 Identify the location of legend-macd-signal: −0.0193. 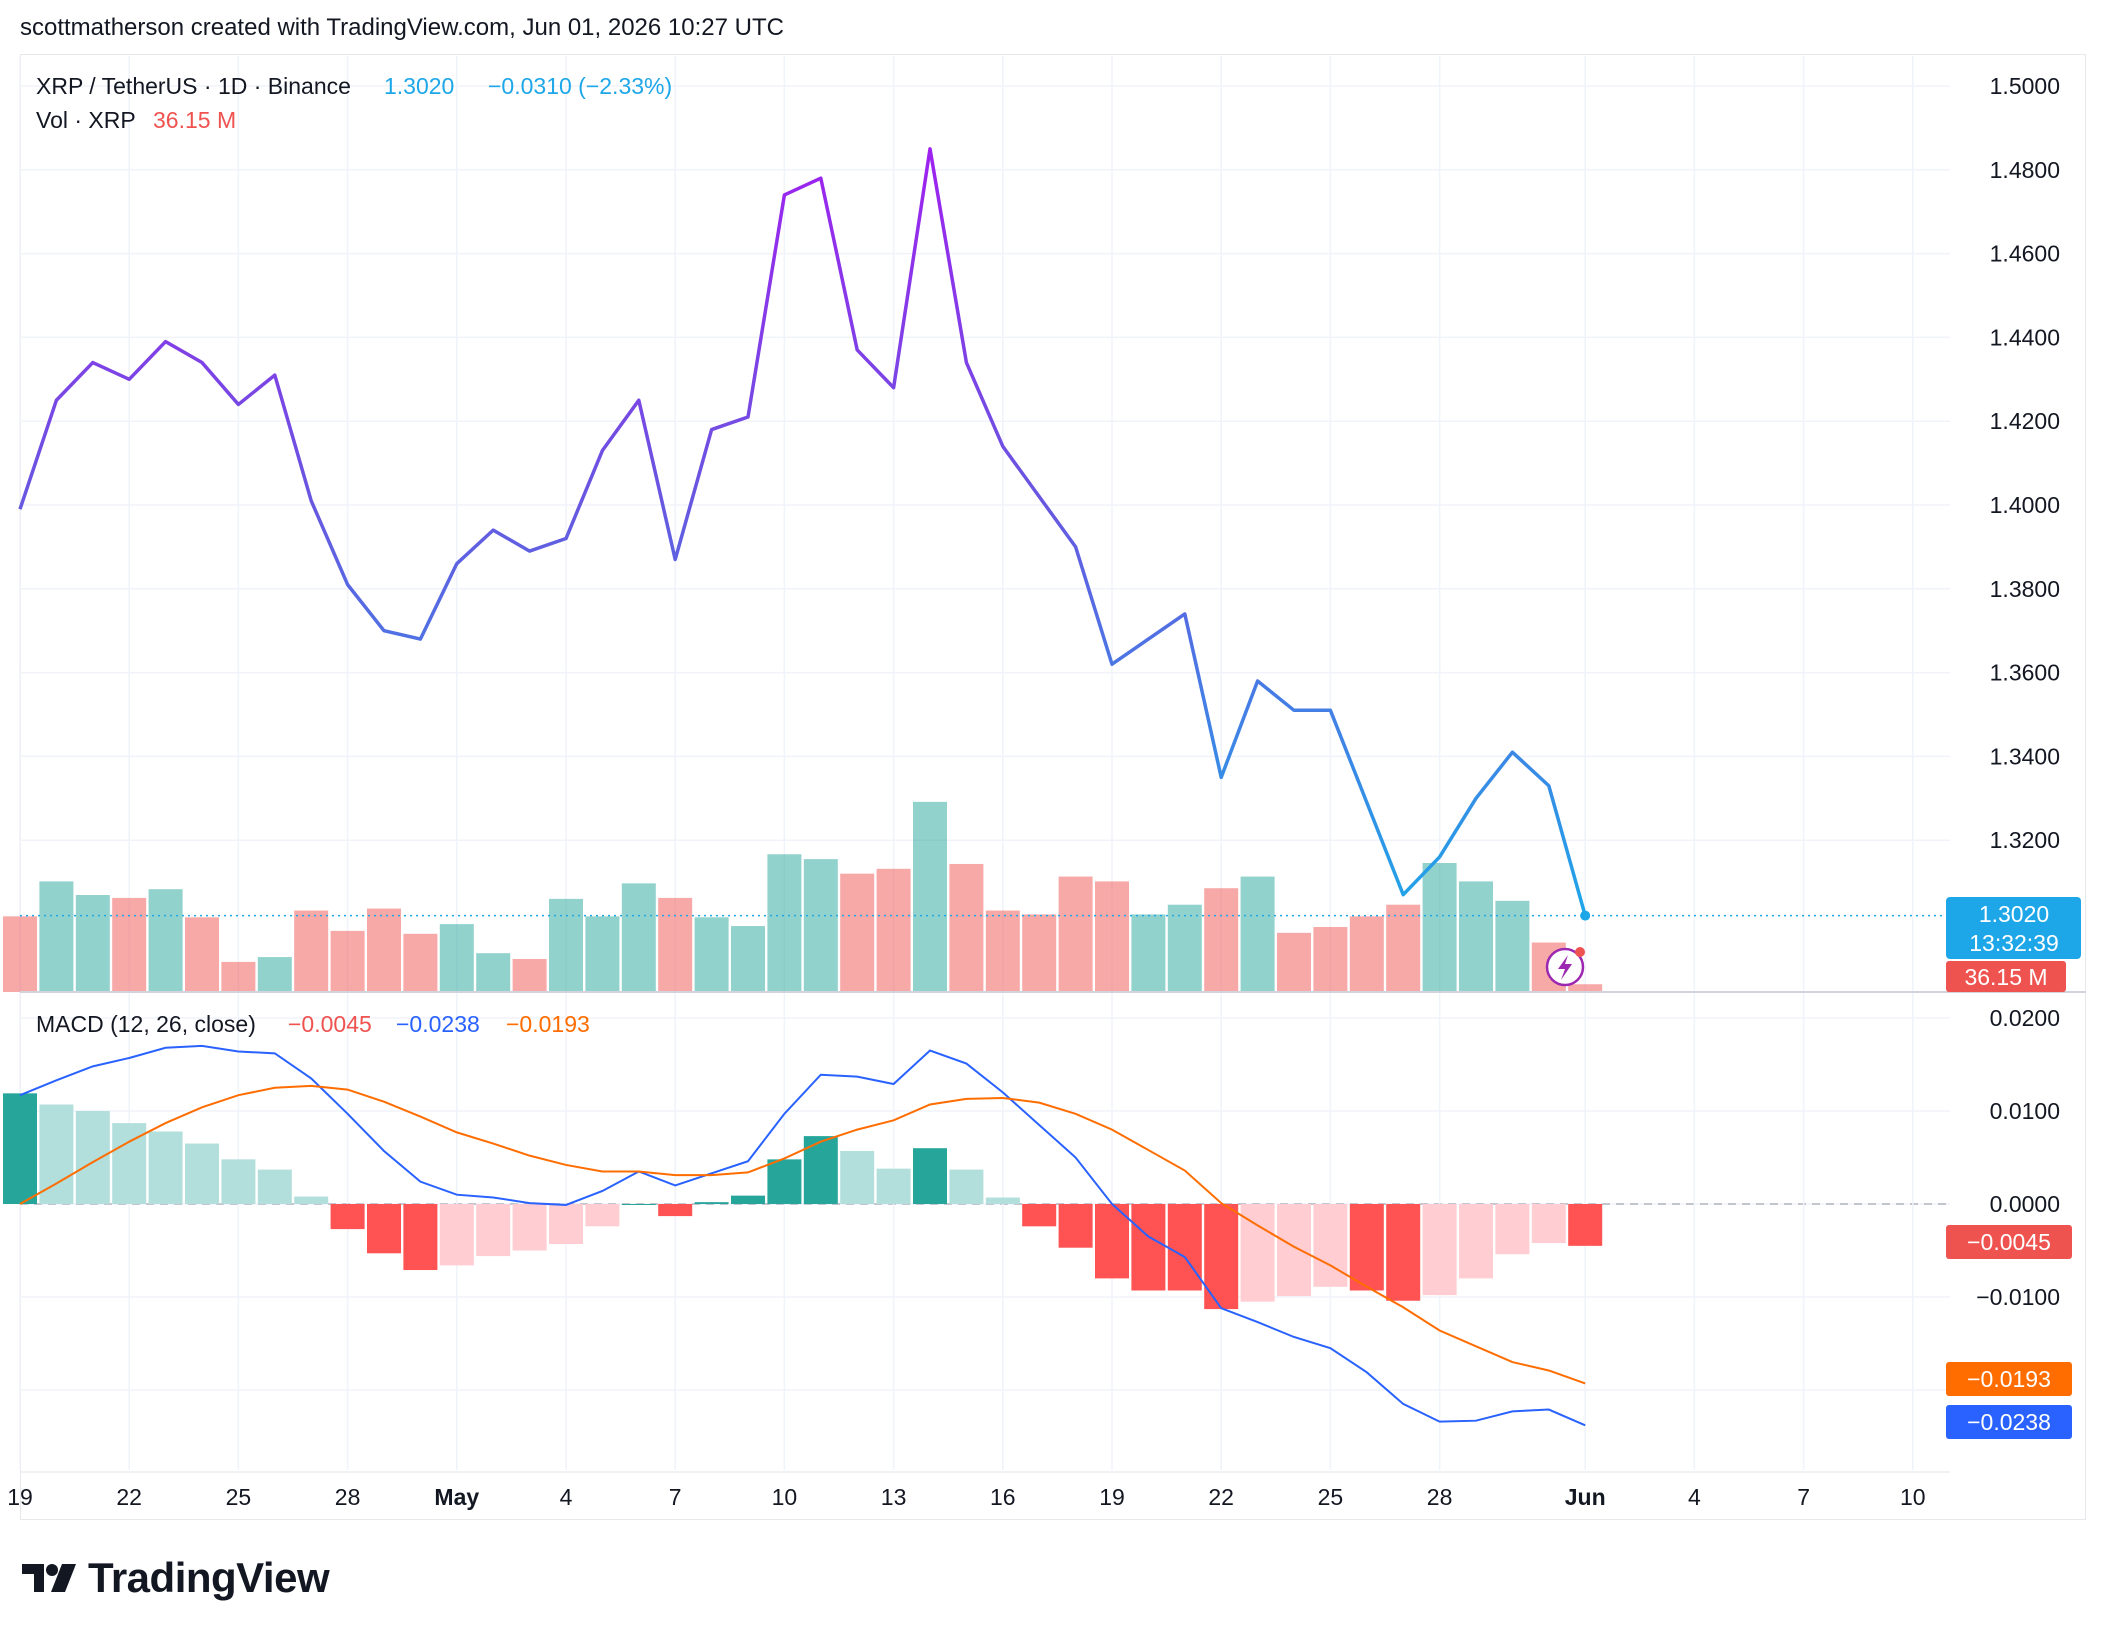
(548, 1024).